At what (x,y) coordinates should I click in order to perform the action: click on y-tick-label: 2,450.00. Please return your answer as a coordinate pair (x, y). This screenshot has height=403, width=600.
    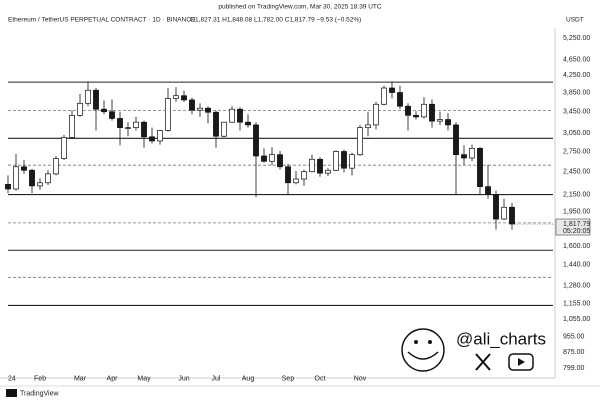
    Looking at the image, I should click on (576, 172).